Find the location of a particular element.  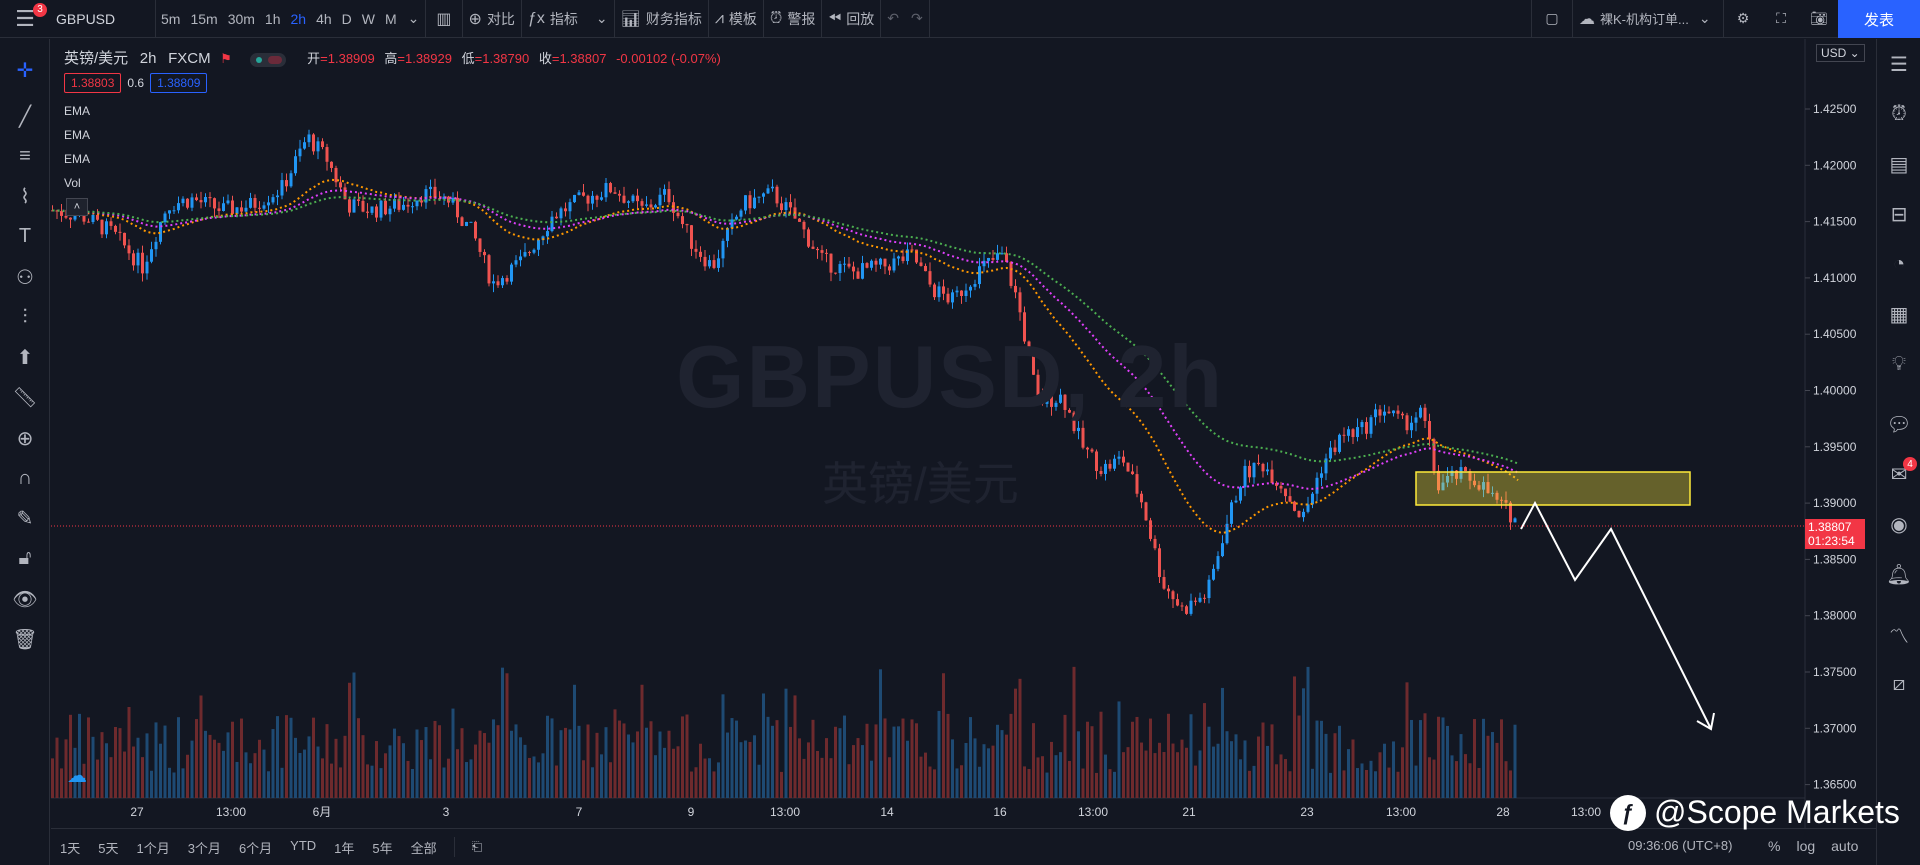

layout-select-button: ▢ is located at coordinates (1552, 19).